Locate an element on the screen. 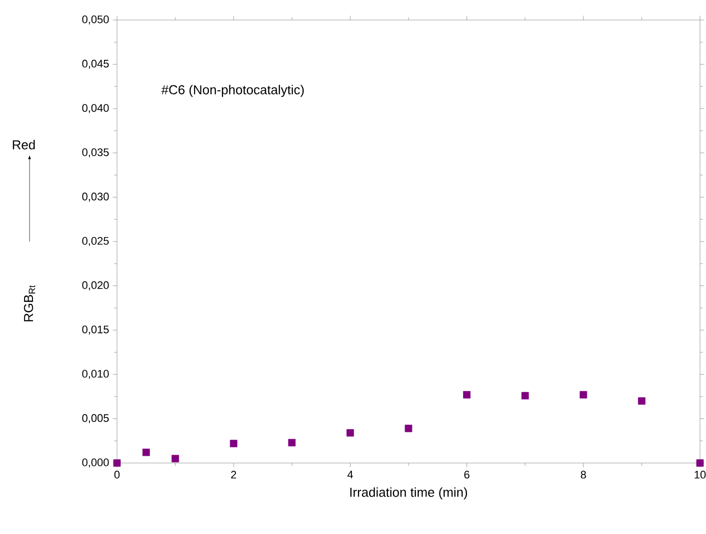 This screenshot has height=534, width=706. y-axis-title: RGB$_{Rt}$ is located at coordinates (30, 303).